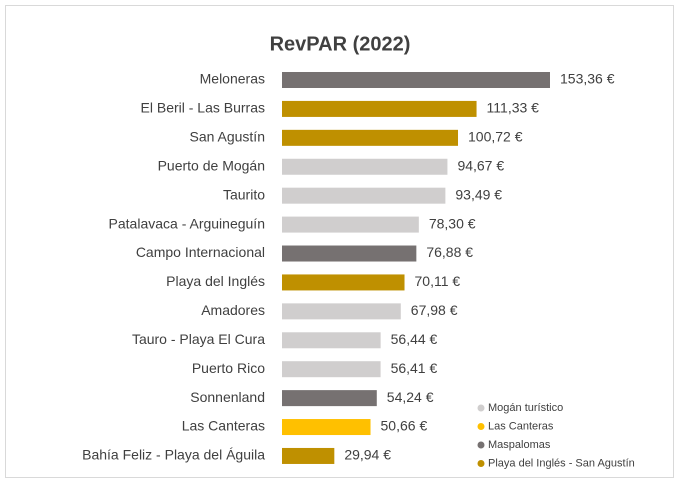 The width and height of the screenshot is (678, 483). I want to click on category-label: San Agustín, so click(227, 137).